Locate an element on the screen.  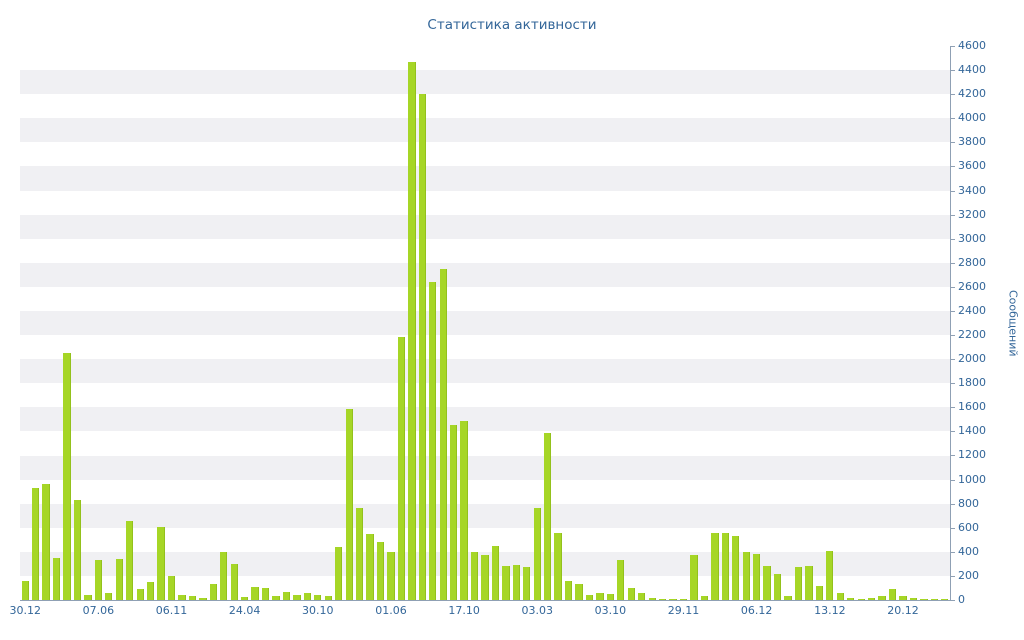
y-tick-label: 1800 is located at coordinates (972, 383).